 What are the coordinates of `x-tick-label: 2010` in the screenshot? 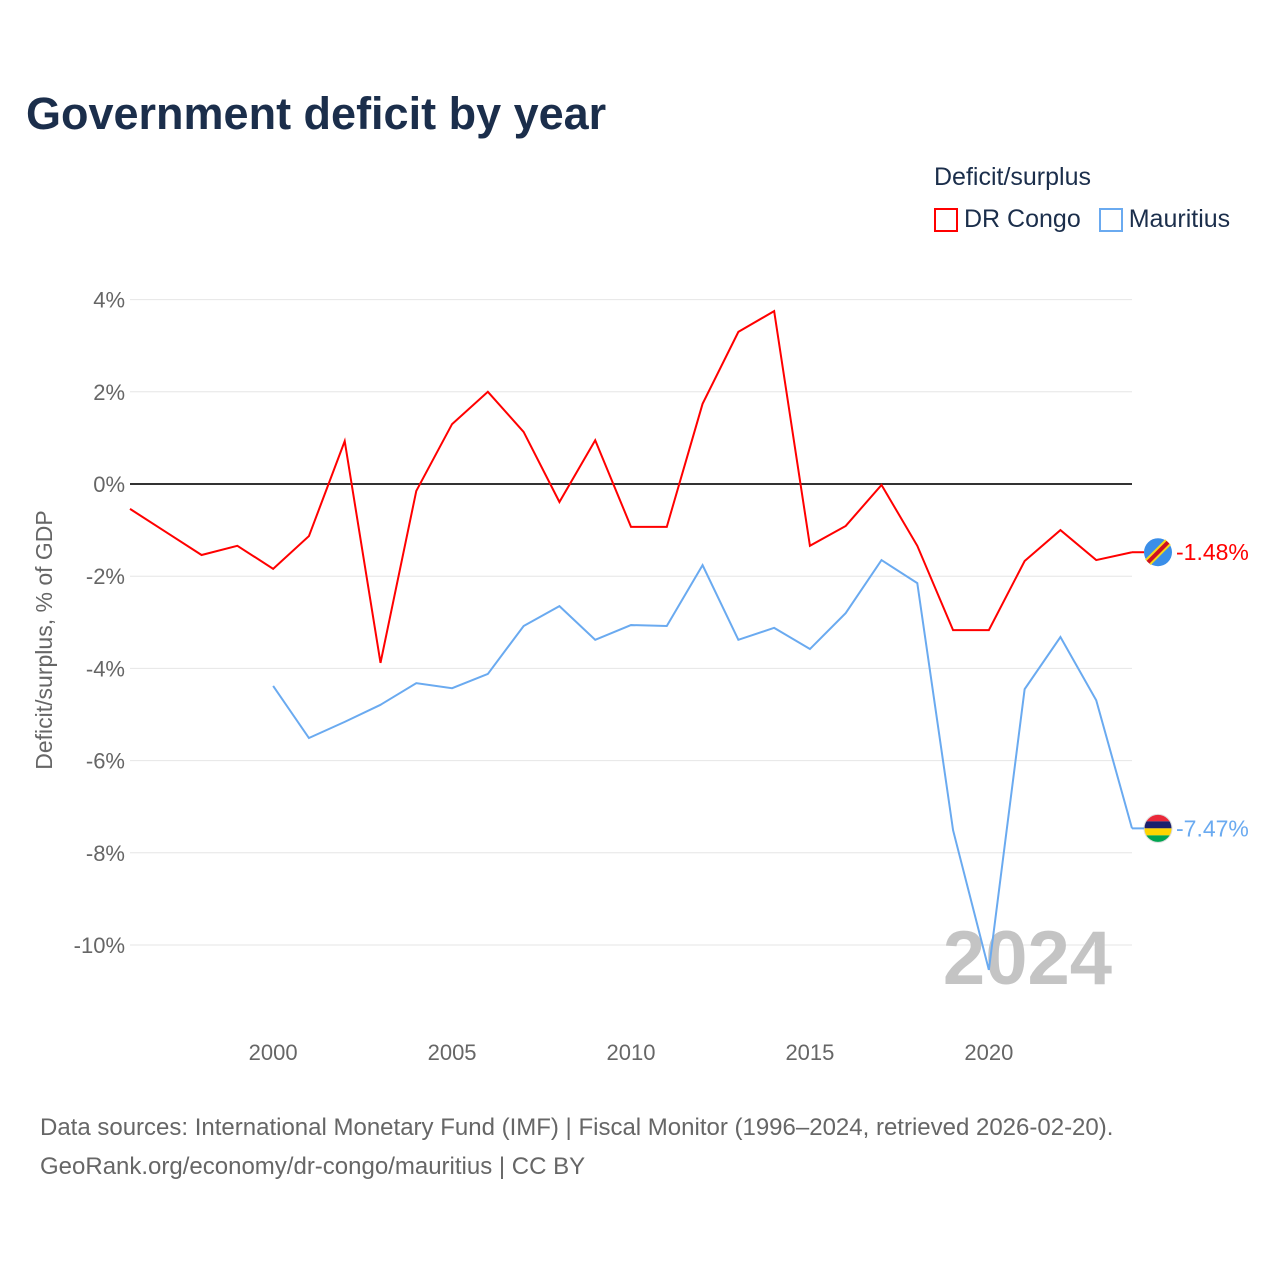 It's located at (631, 1052).